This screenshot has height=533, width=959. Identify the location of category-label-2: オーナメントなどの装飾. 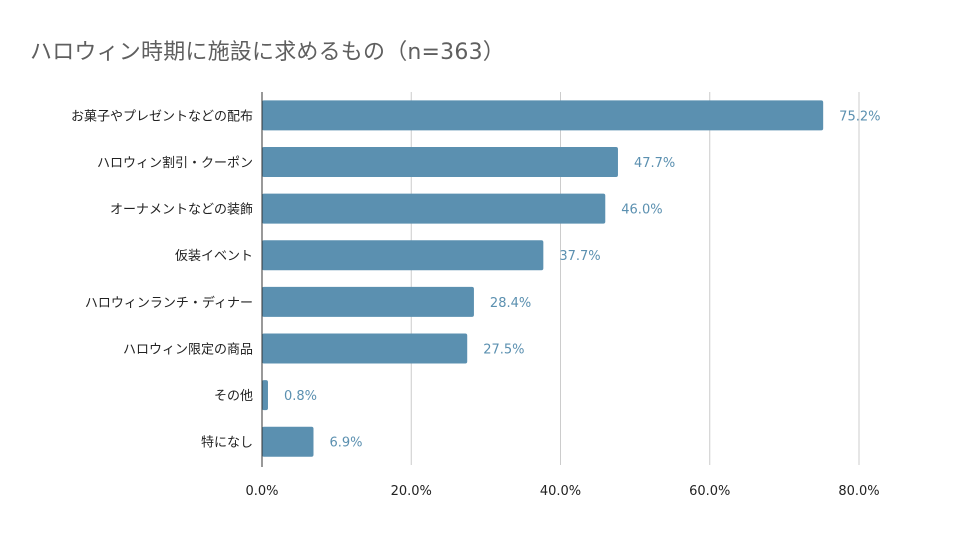
(181, 210).